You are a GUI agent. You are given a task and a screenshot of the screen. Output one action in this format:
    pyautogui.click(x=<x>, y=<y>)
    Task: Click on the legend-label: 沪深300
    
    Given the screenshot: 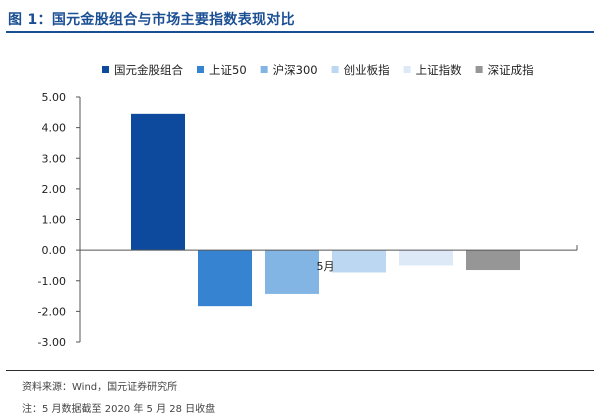 What is the action you would take?
    pyautogui.click(x=295, y=70)
    